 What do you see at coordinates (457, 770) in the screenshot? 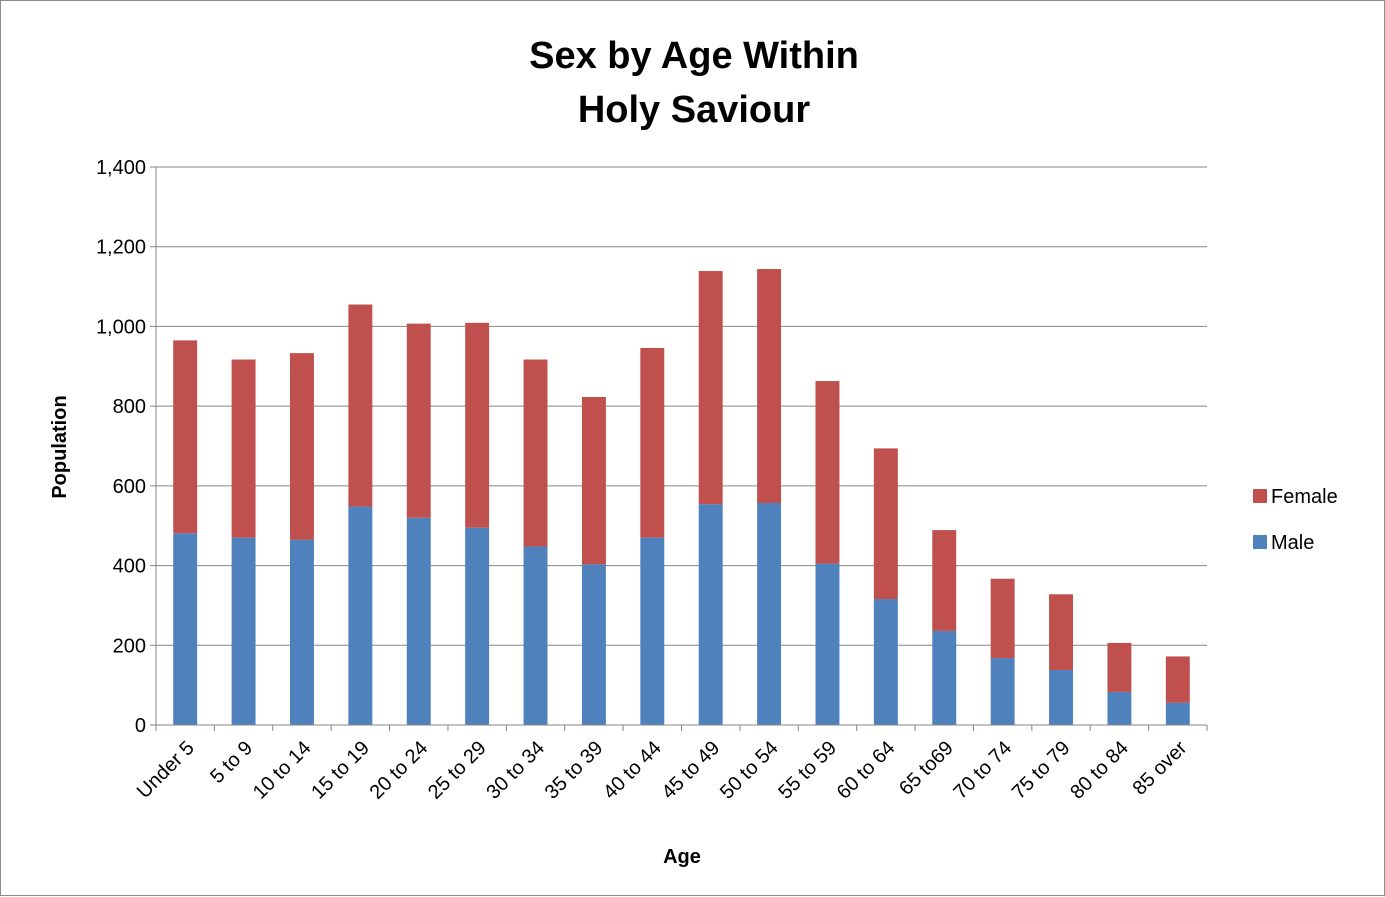
I see `x-tick-label: 25 to 29` at bounding box center [457, 770].